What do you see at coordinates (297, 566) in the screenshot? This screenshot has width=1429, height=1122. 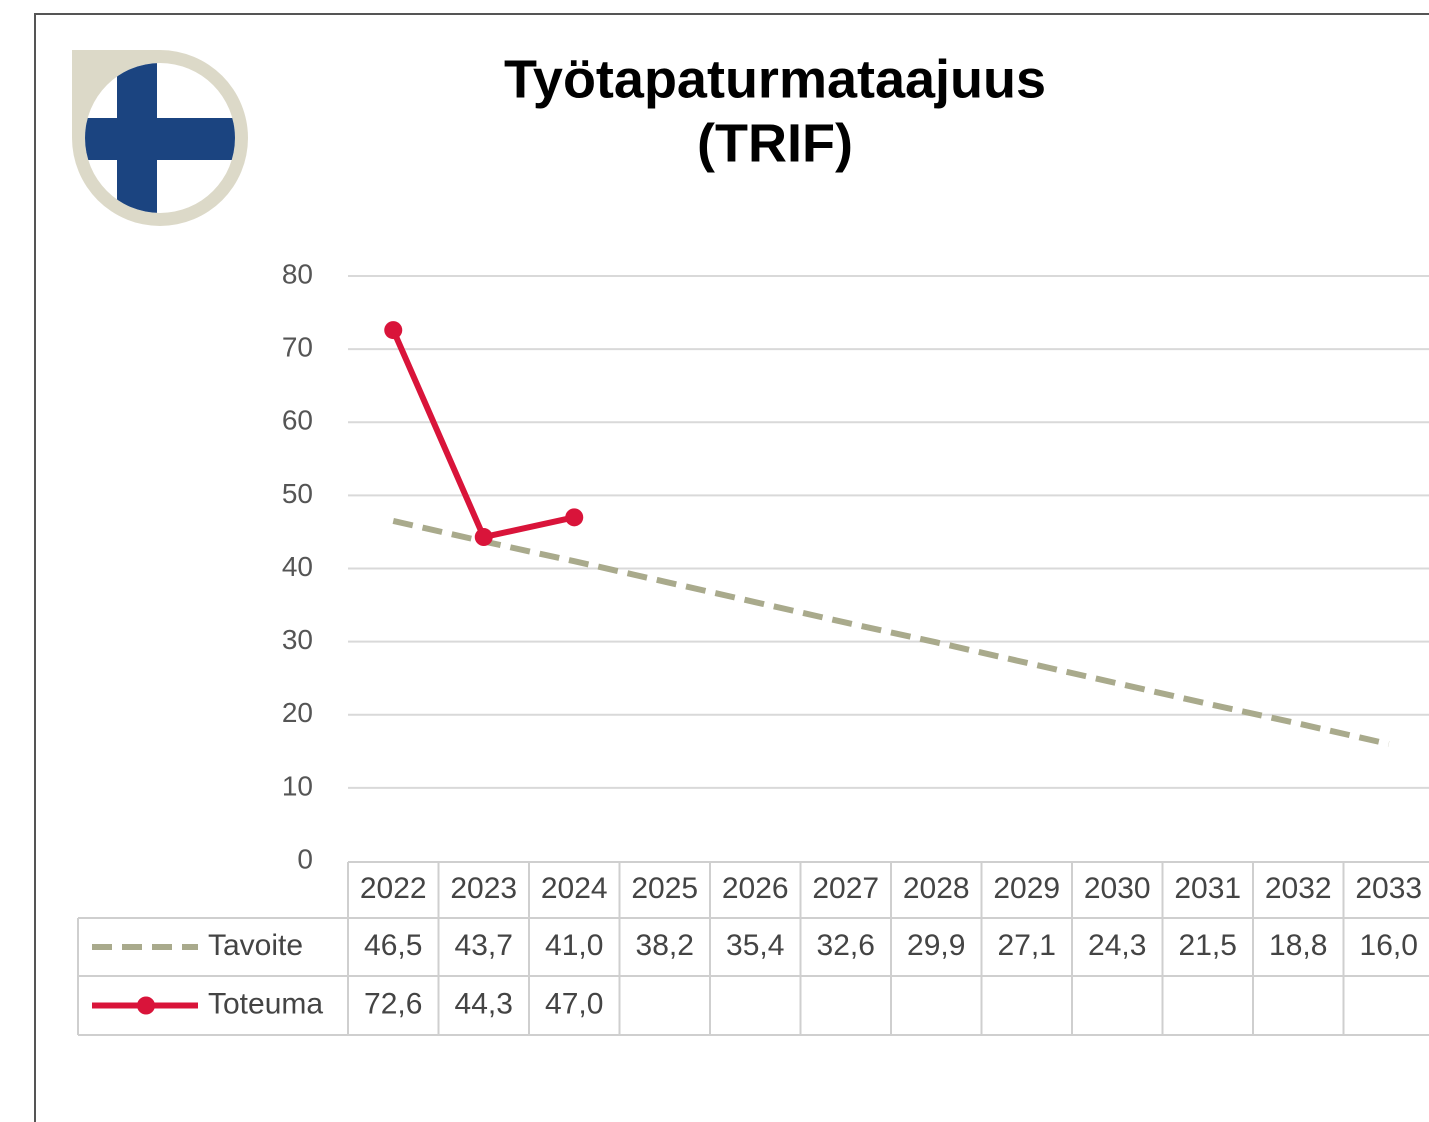 I see `y-tick-label: 40` at bounding box center [297, 566].